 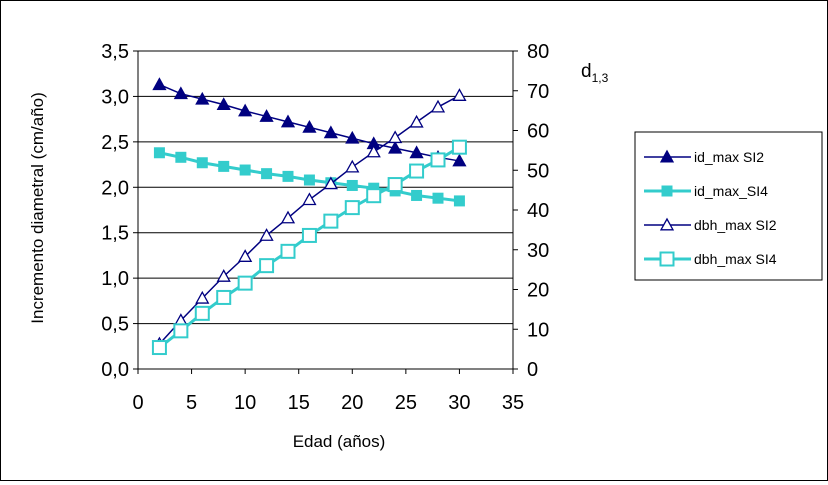 I want to click on y2-tick-label: 20, so click(x=538, y=291).